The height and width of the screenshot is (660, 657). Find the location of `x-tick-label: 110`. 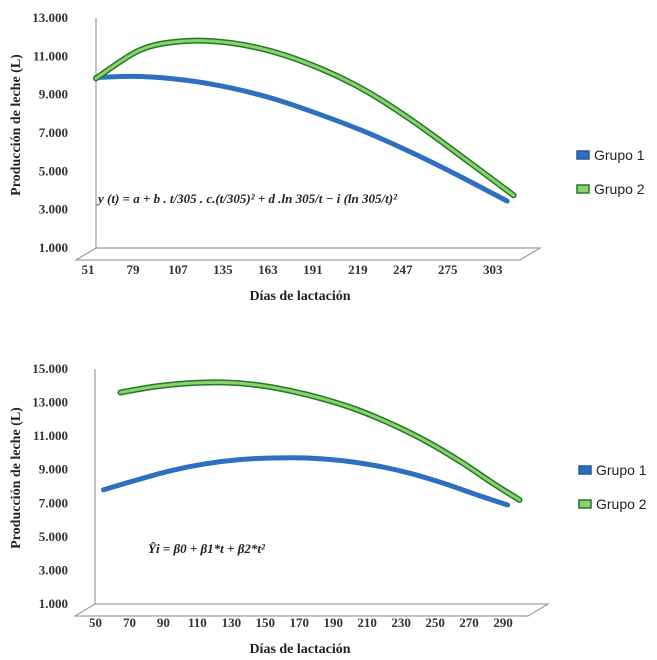

x-tick-label: 110 is located at coordinates (197, 622).